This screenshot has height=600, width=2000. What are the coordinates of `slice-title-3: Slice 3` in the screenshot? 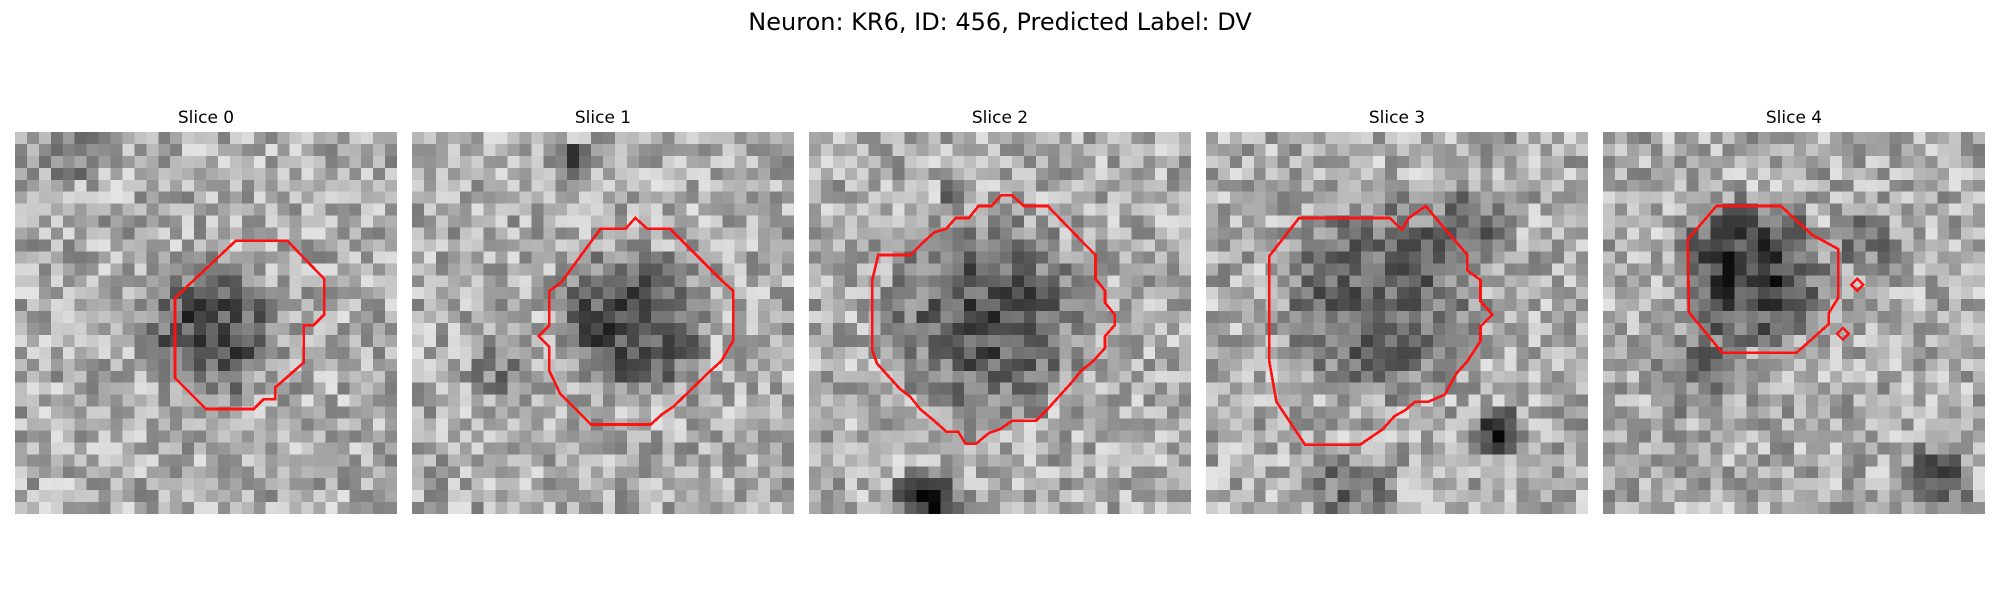 It's located at (1397, 118).